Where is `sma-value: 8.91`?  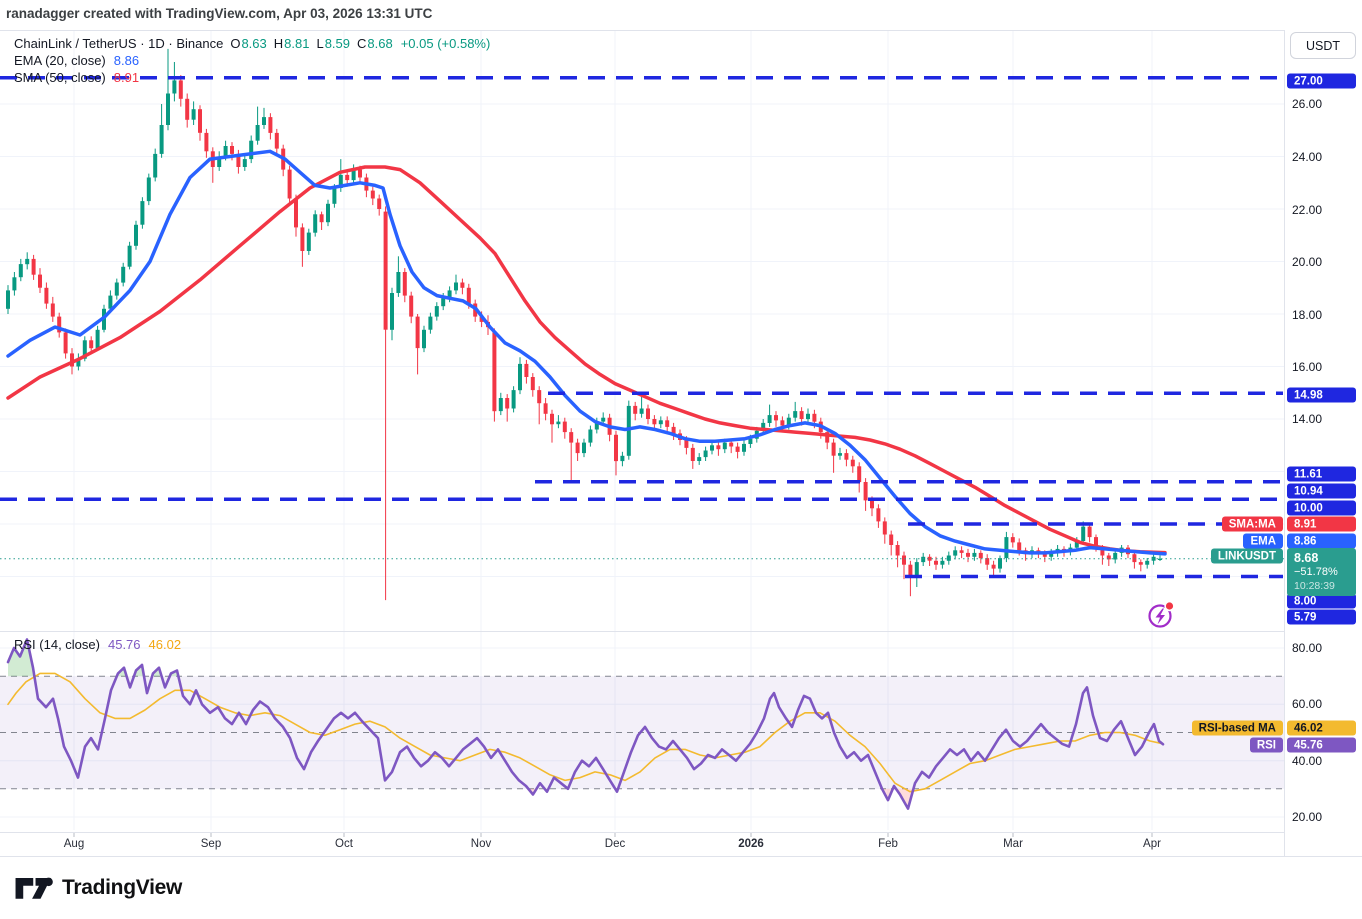
sma-value: 8.91 is located at coordinates (126, 77).